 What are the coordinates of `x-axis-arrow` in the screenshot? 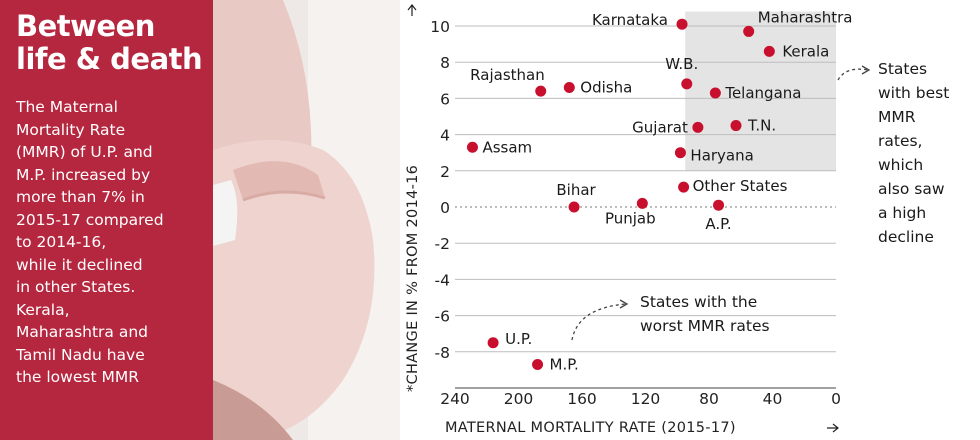 It's located at (833, 428).